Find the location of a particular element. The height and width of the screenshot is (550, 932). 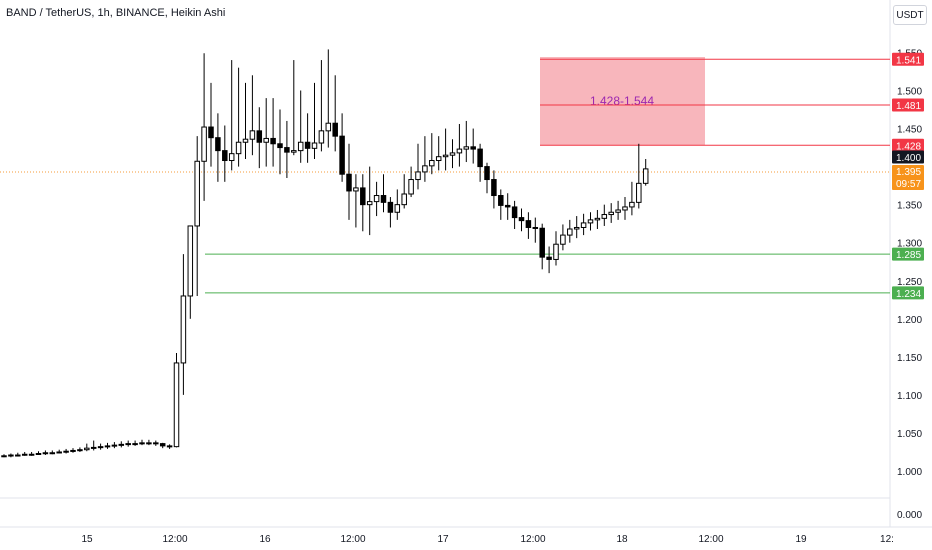

x-tick-label: 17 is located at coordinates (443, 539).